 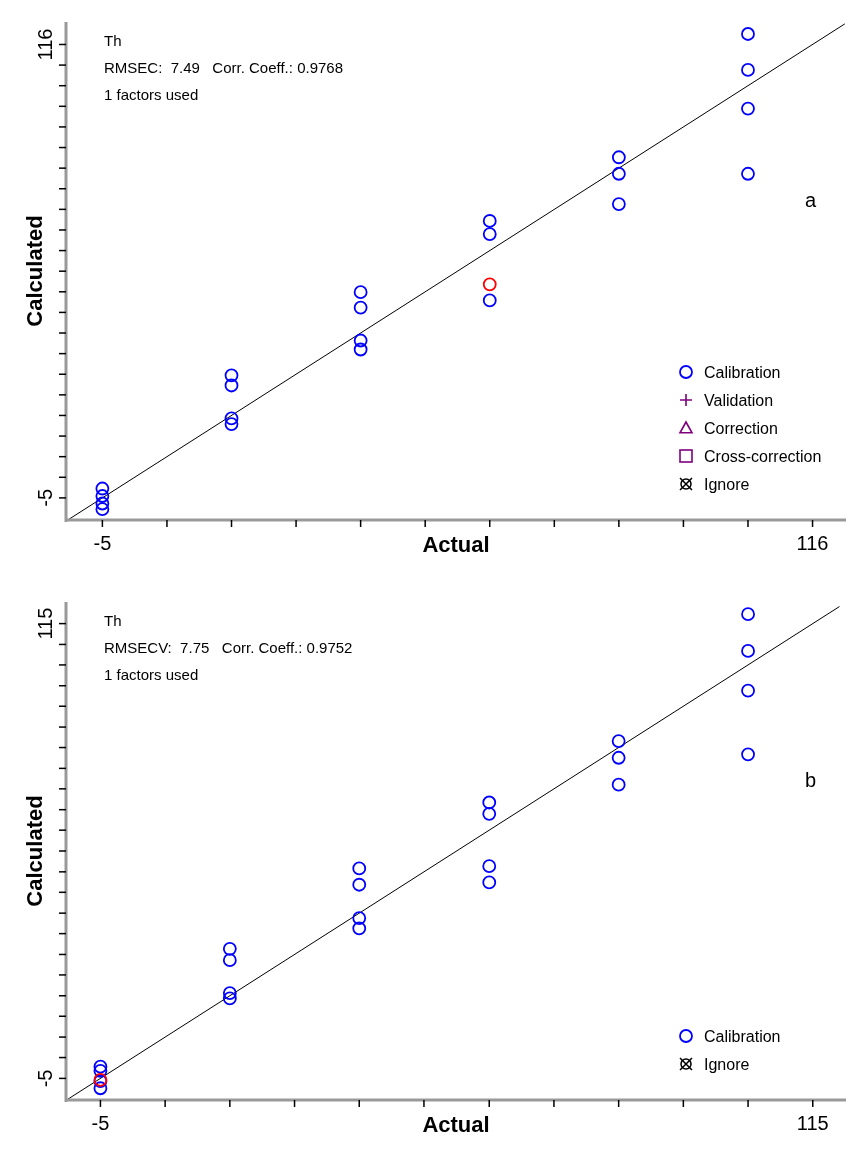 I want to click on legend-label: Cross-correction, so click(x=763, y=456).